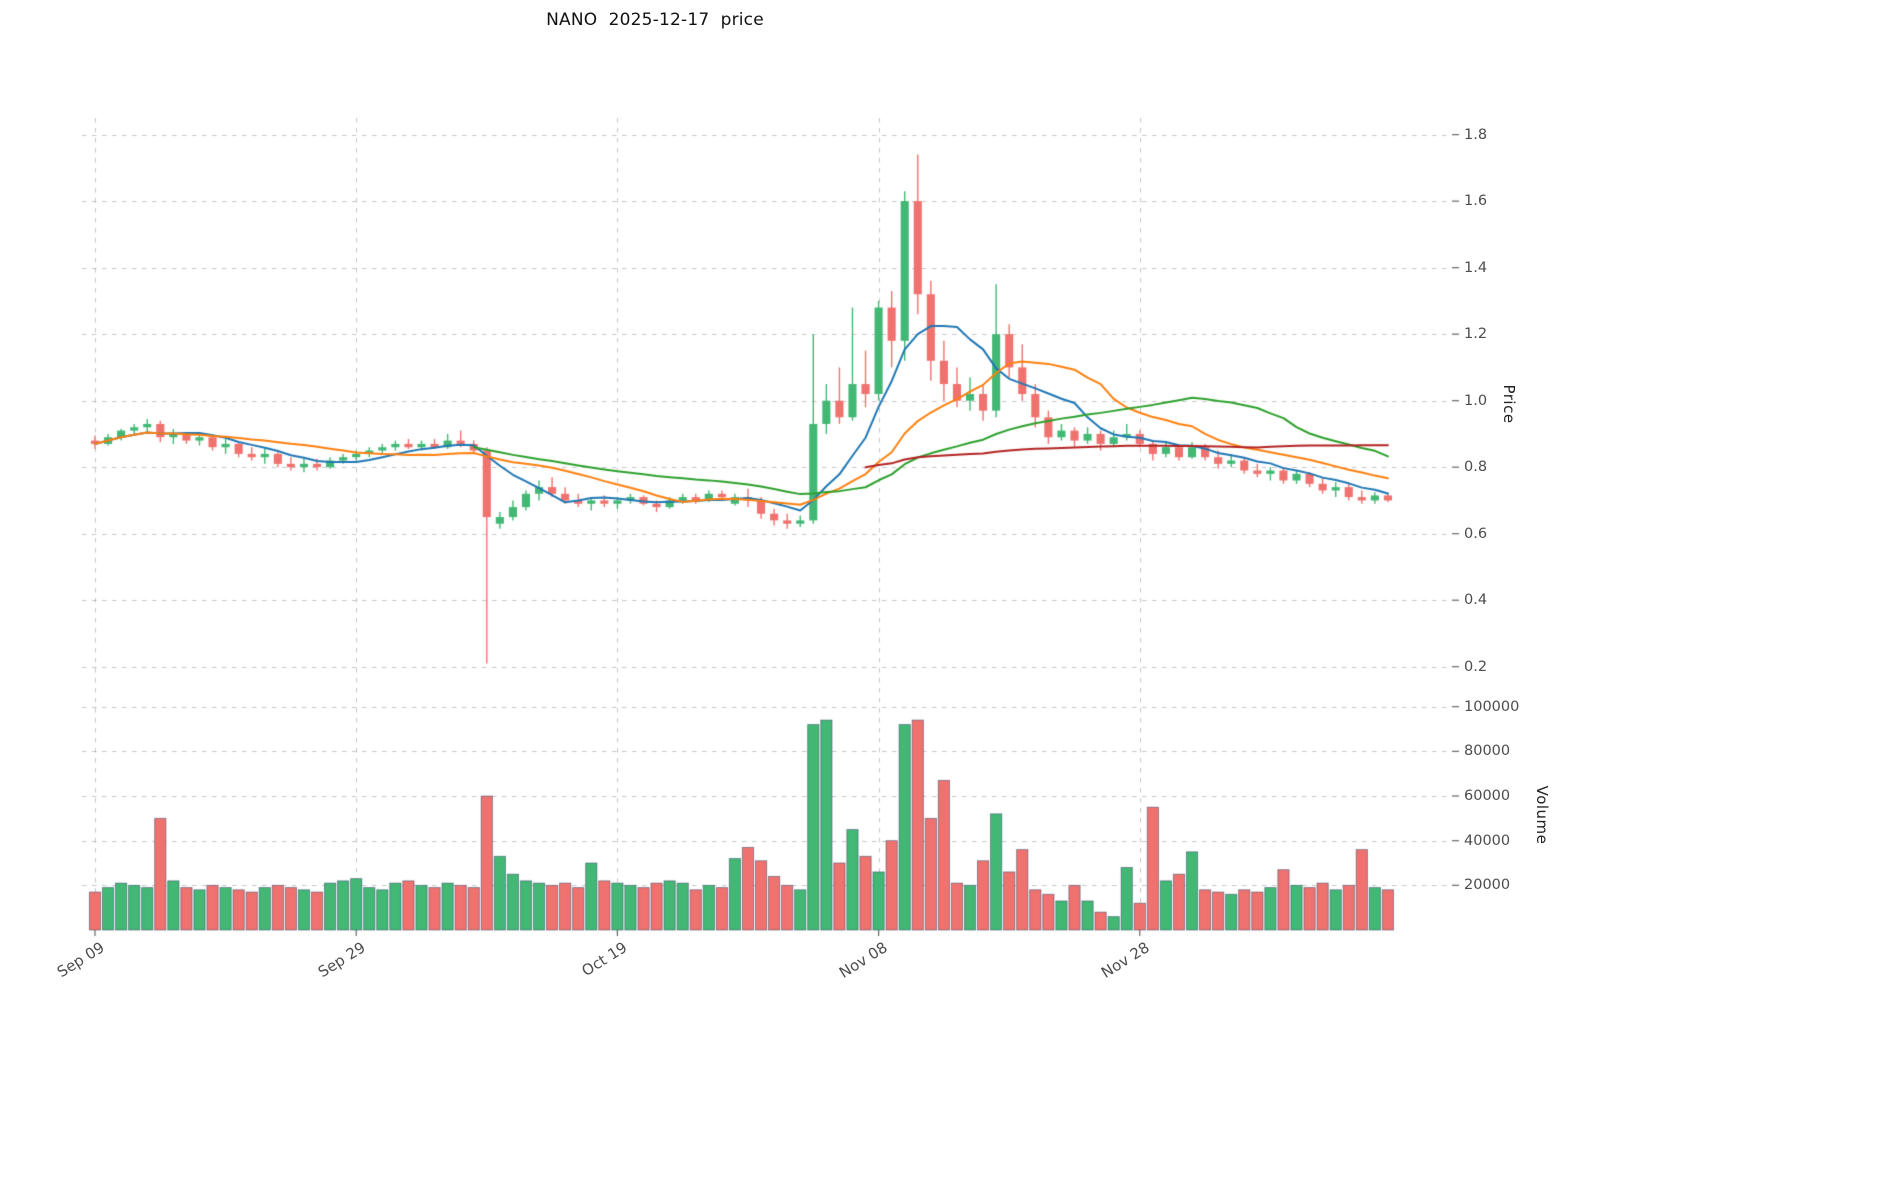 This screenshot has width=1880, height=1202. Describe the element at coordinates (1476, 267) in the screenshot. I see `price-axis-tick-label: 1.4` at that location.